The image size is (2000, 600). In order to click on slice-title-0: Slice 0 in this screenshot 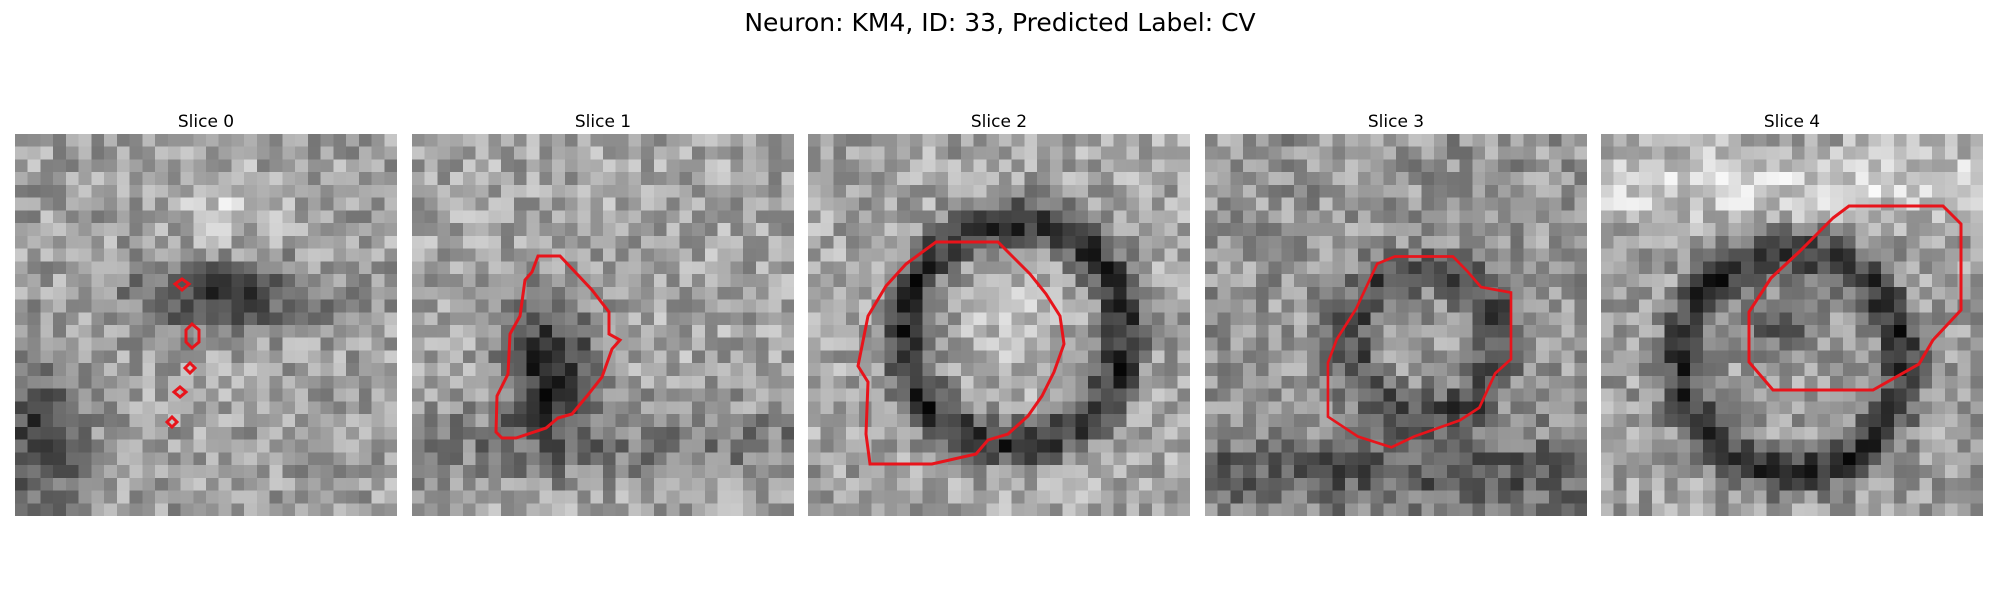, I will do `click(206, 122)`.